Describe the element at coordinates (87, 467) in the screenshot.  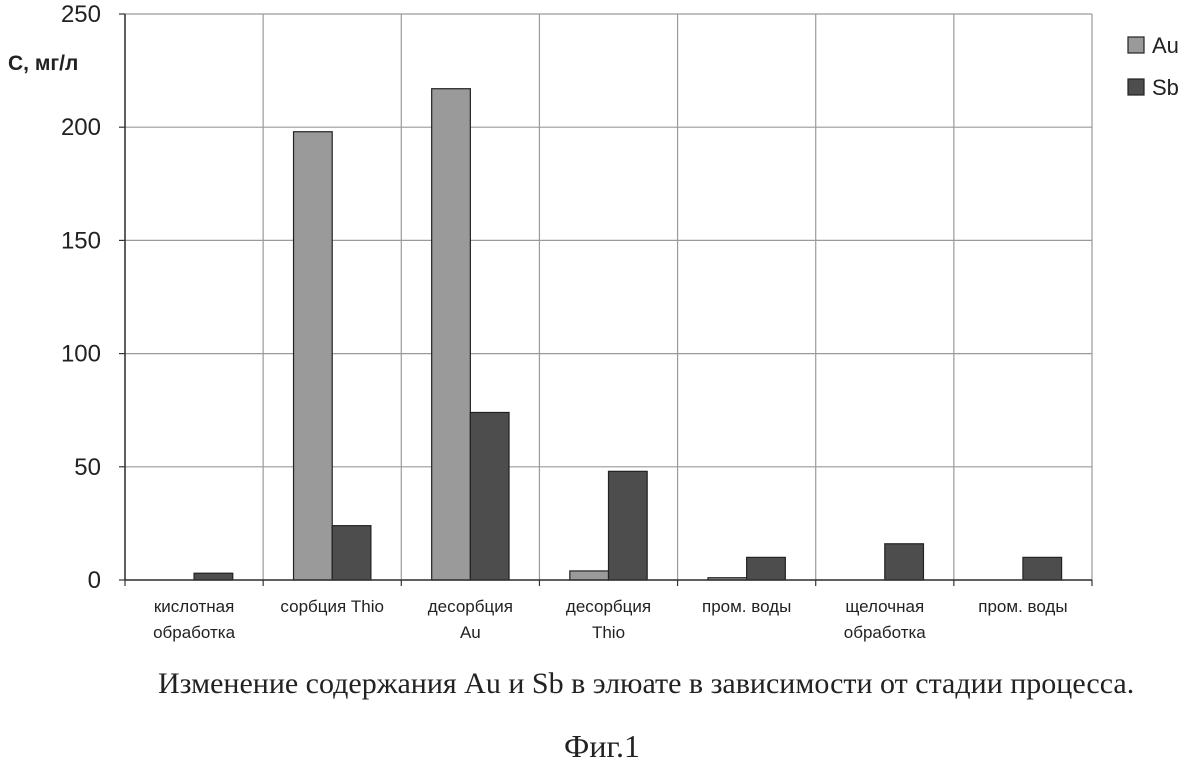
I see `y-tick-label: 50` at that location.